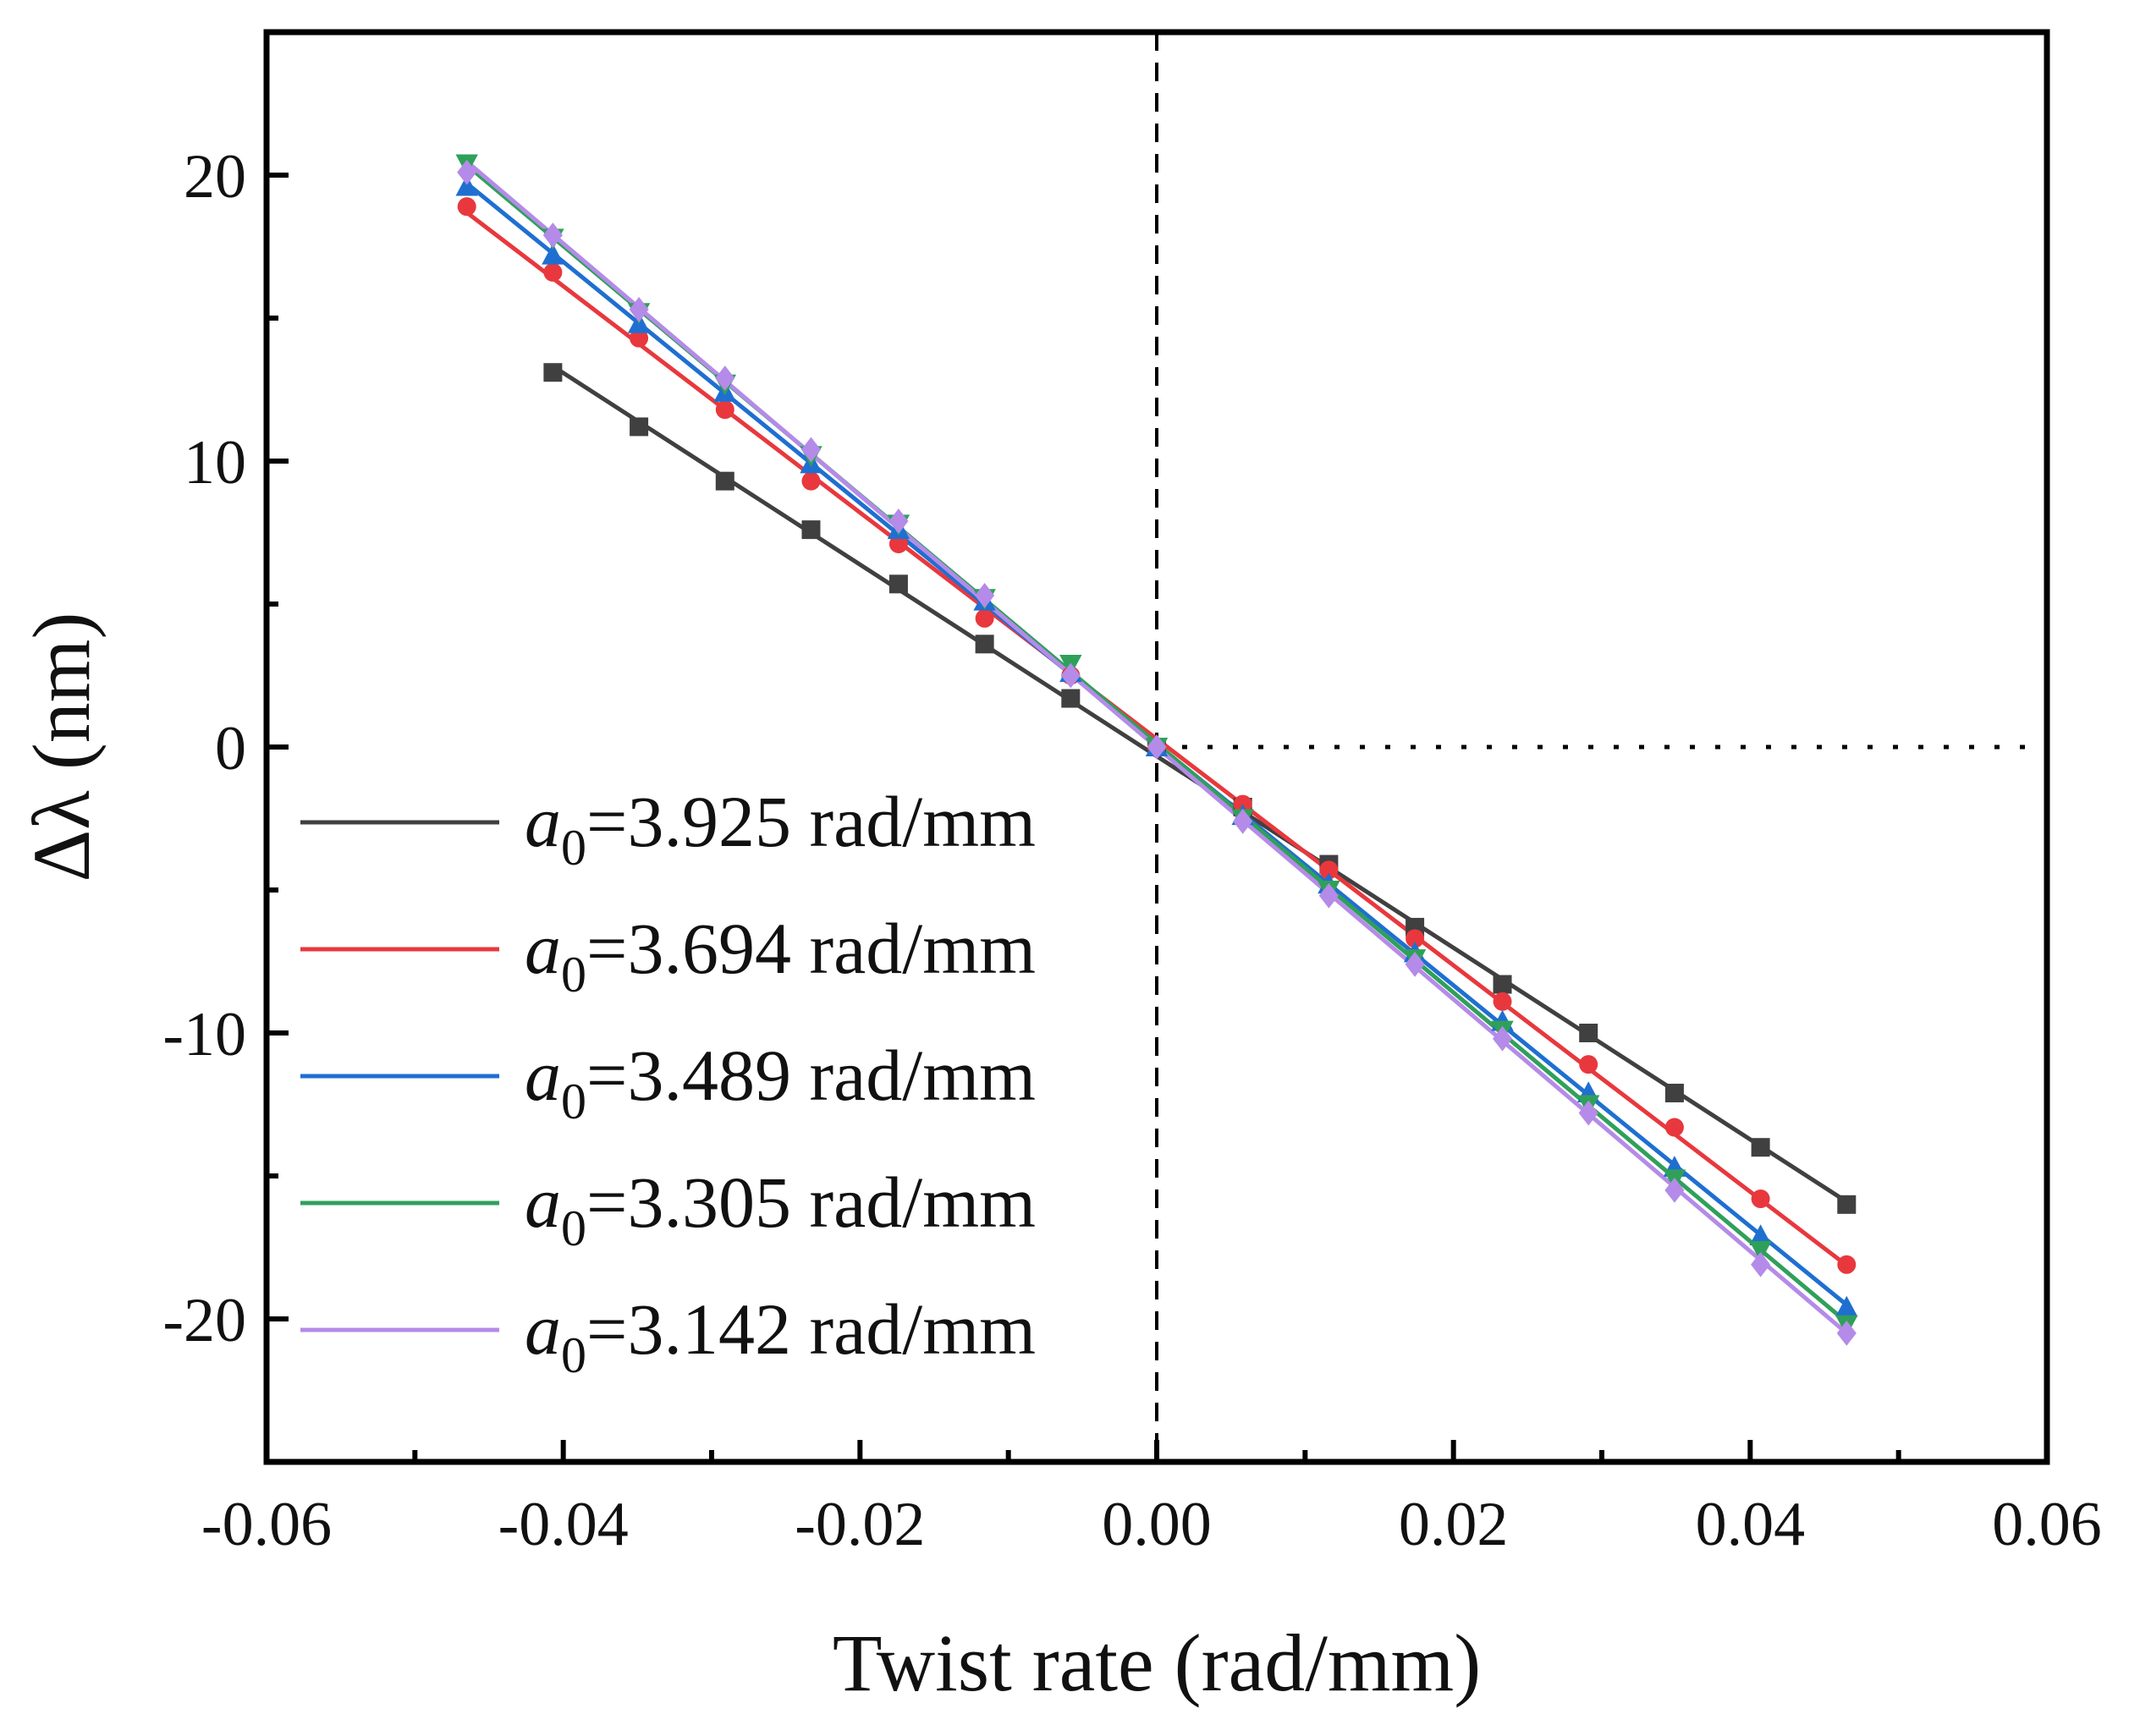 Image resolution: width=2140 pixels, height=1736 pixels. What do you see at coordinates (62, 747) in the screenshot?
I see `y-axis-title: Δλ (nm)` at bounding box center [62, 747].